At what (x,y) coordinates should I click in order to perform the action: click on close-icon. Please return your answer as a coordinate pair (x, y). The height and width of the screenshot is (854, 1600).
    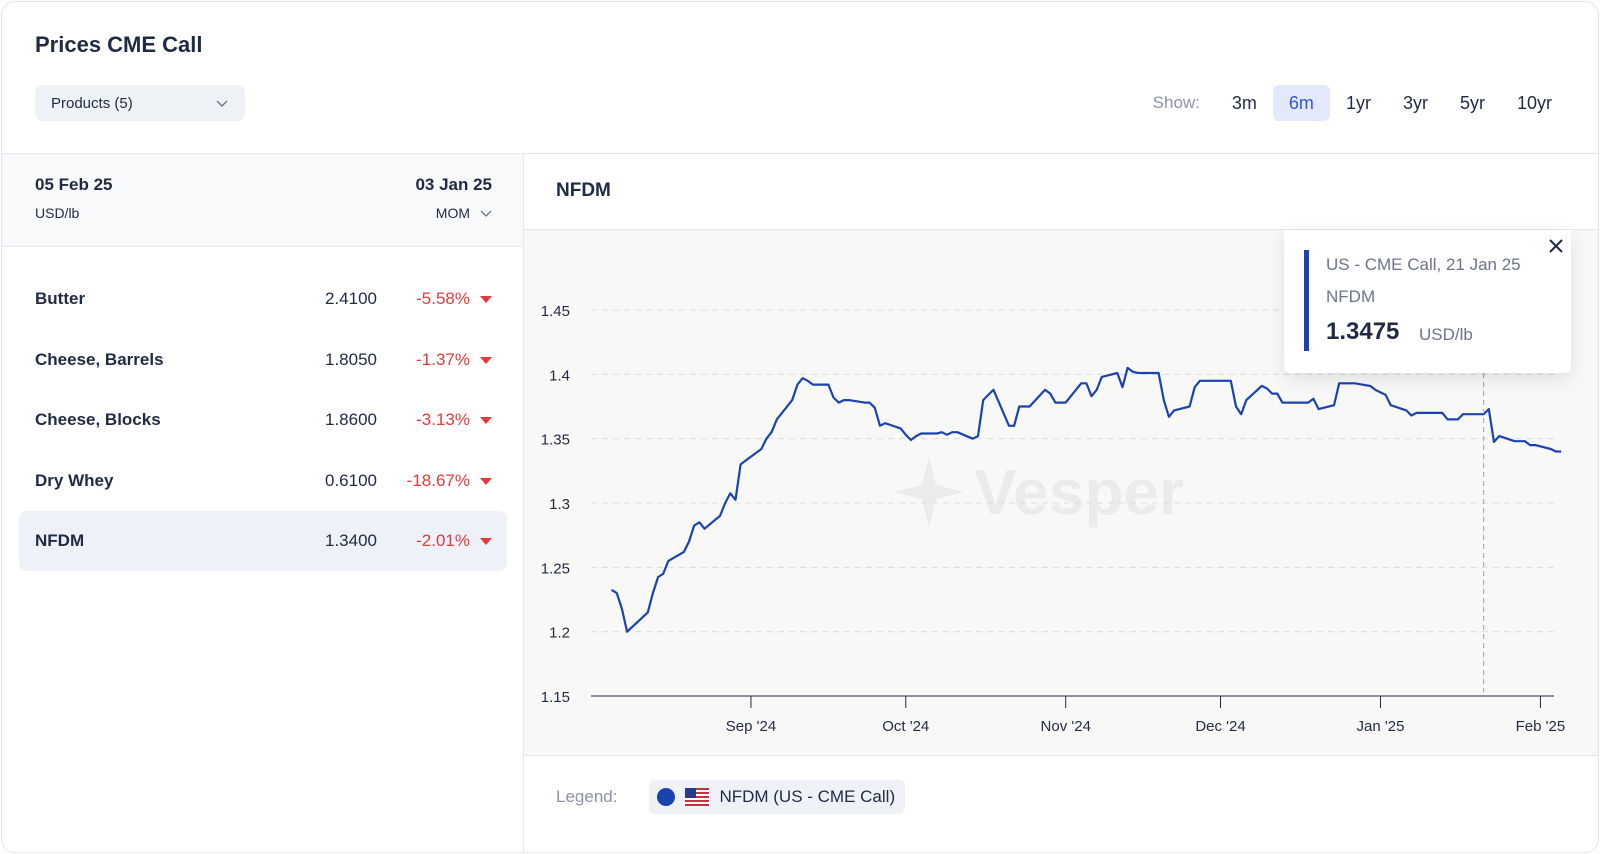
    Looking at the image, I should click on (1556, 246).